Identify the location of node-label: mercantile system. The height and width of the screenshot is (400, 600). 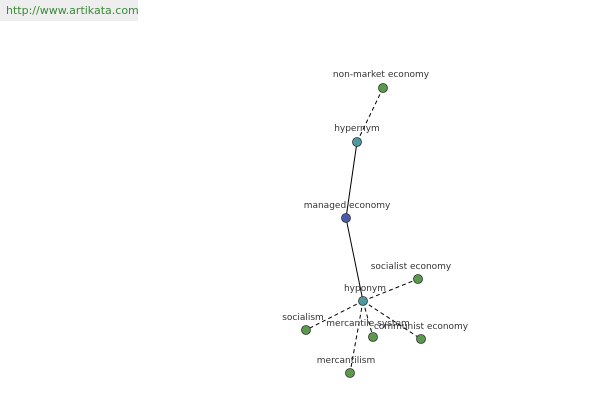
(367, 324).